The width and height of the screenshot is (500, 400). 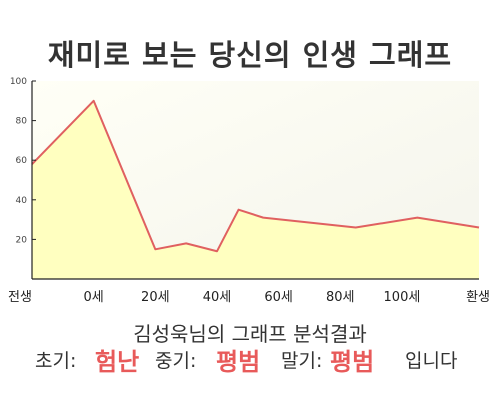 I want to click on mid-value: 평범, so click(x=238, y=362).